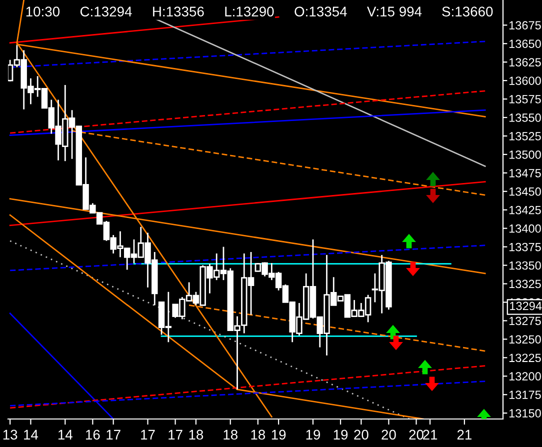  I want to click on annotation: S:13660, so click(467, 11).